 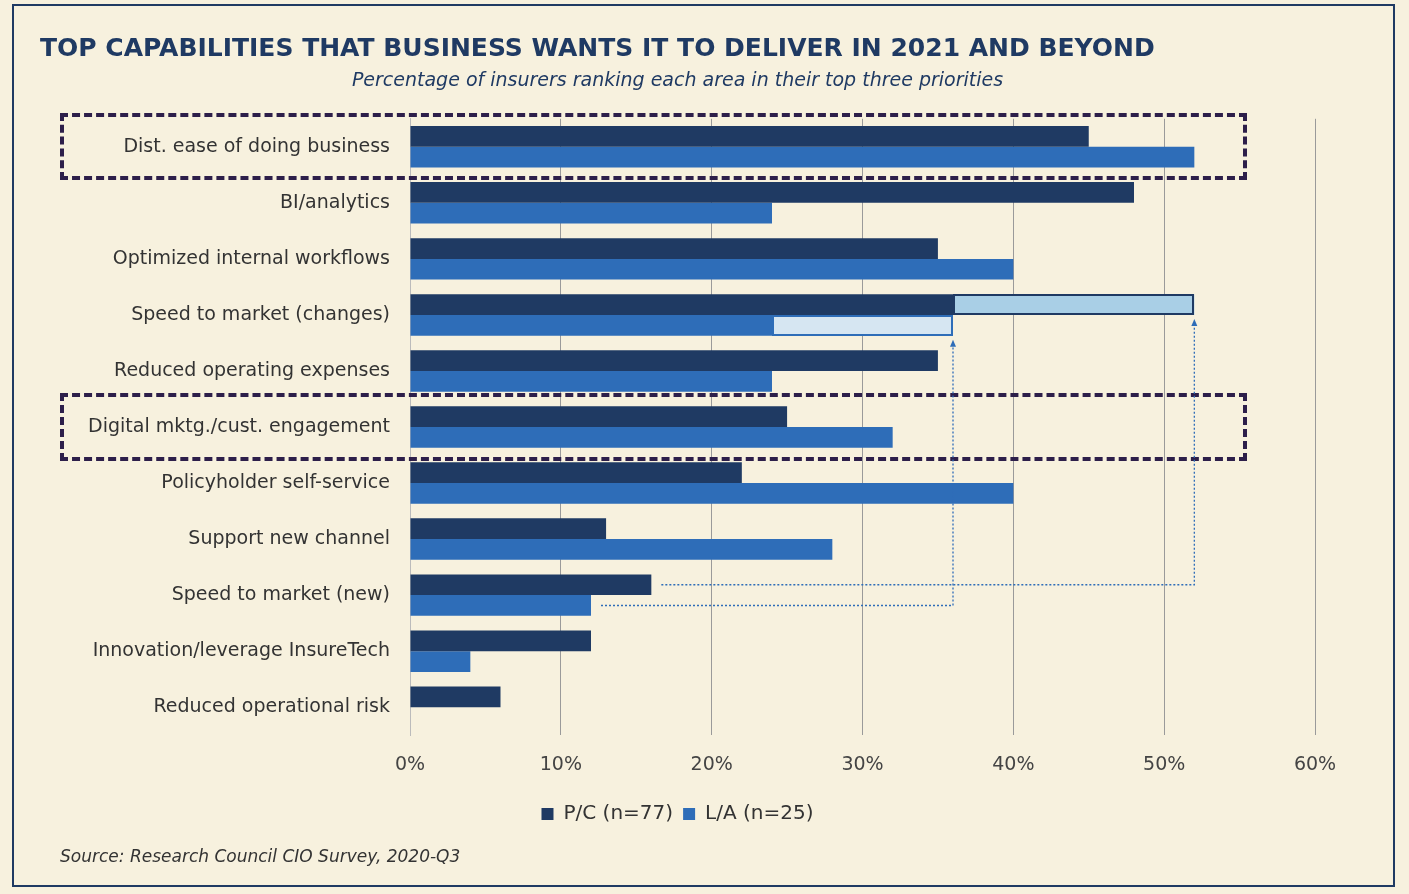 I want to click on y-tick-label: BI/analytics, so click(x=335, y=200).